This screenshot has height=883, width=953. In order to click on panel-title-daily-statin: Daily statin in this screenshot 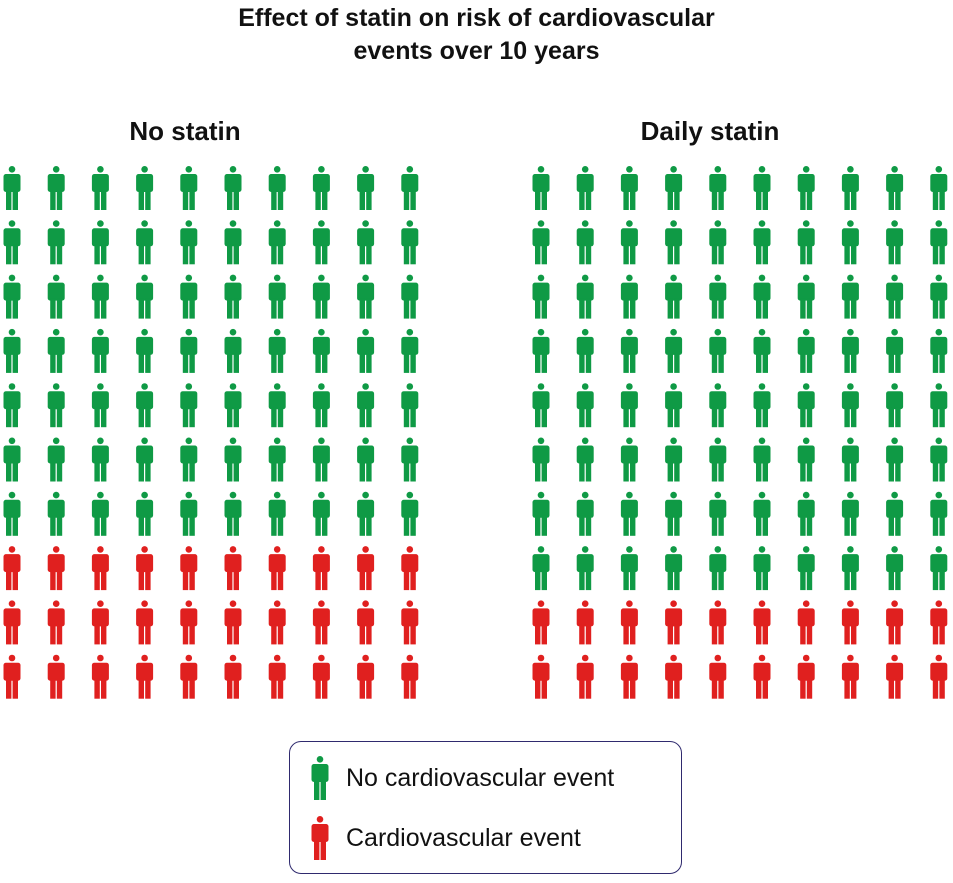, I will do `click(710, 131)`.